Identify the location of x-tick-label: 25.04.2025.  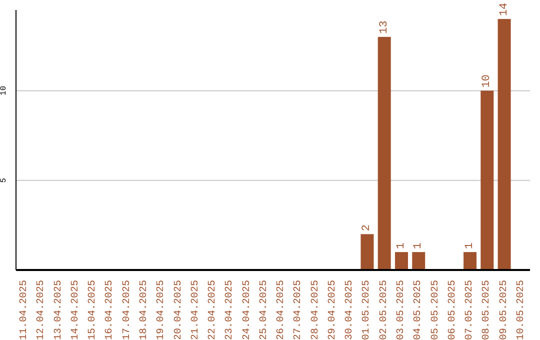
(264, 310).